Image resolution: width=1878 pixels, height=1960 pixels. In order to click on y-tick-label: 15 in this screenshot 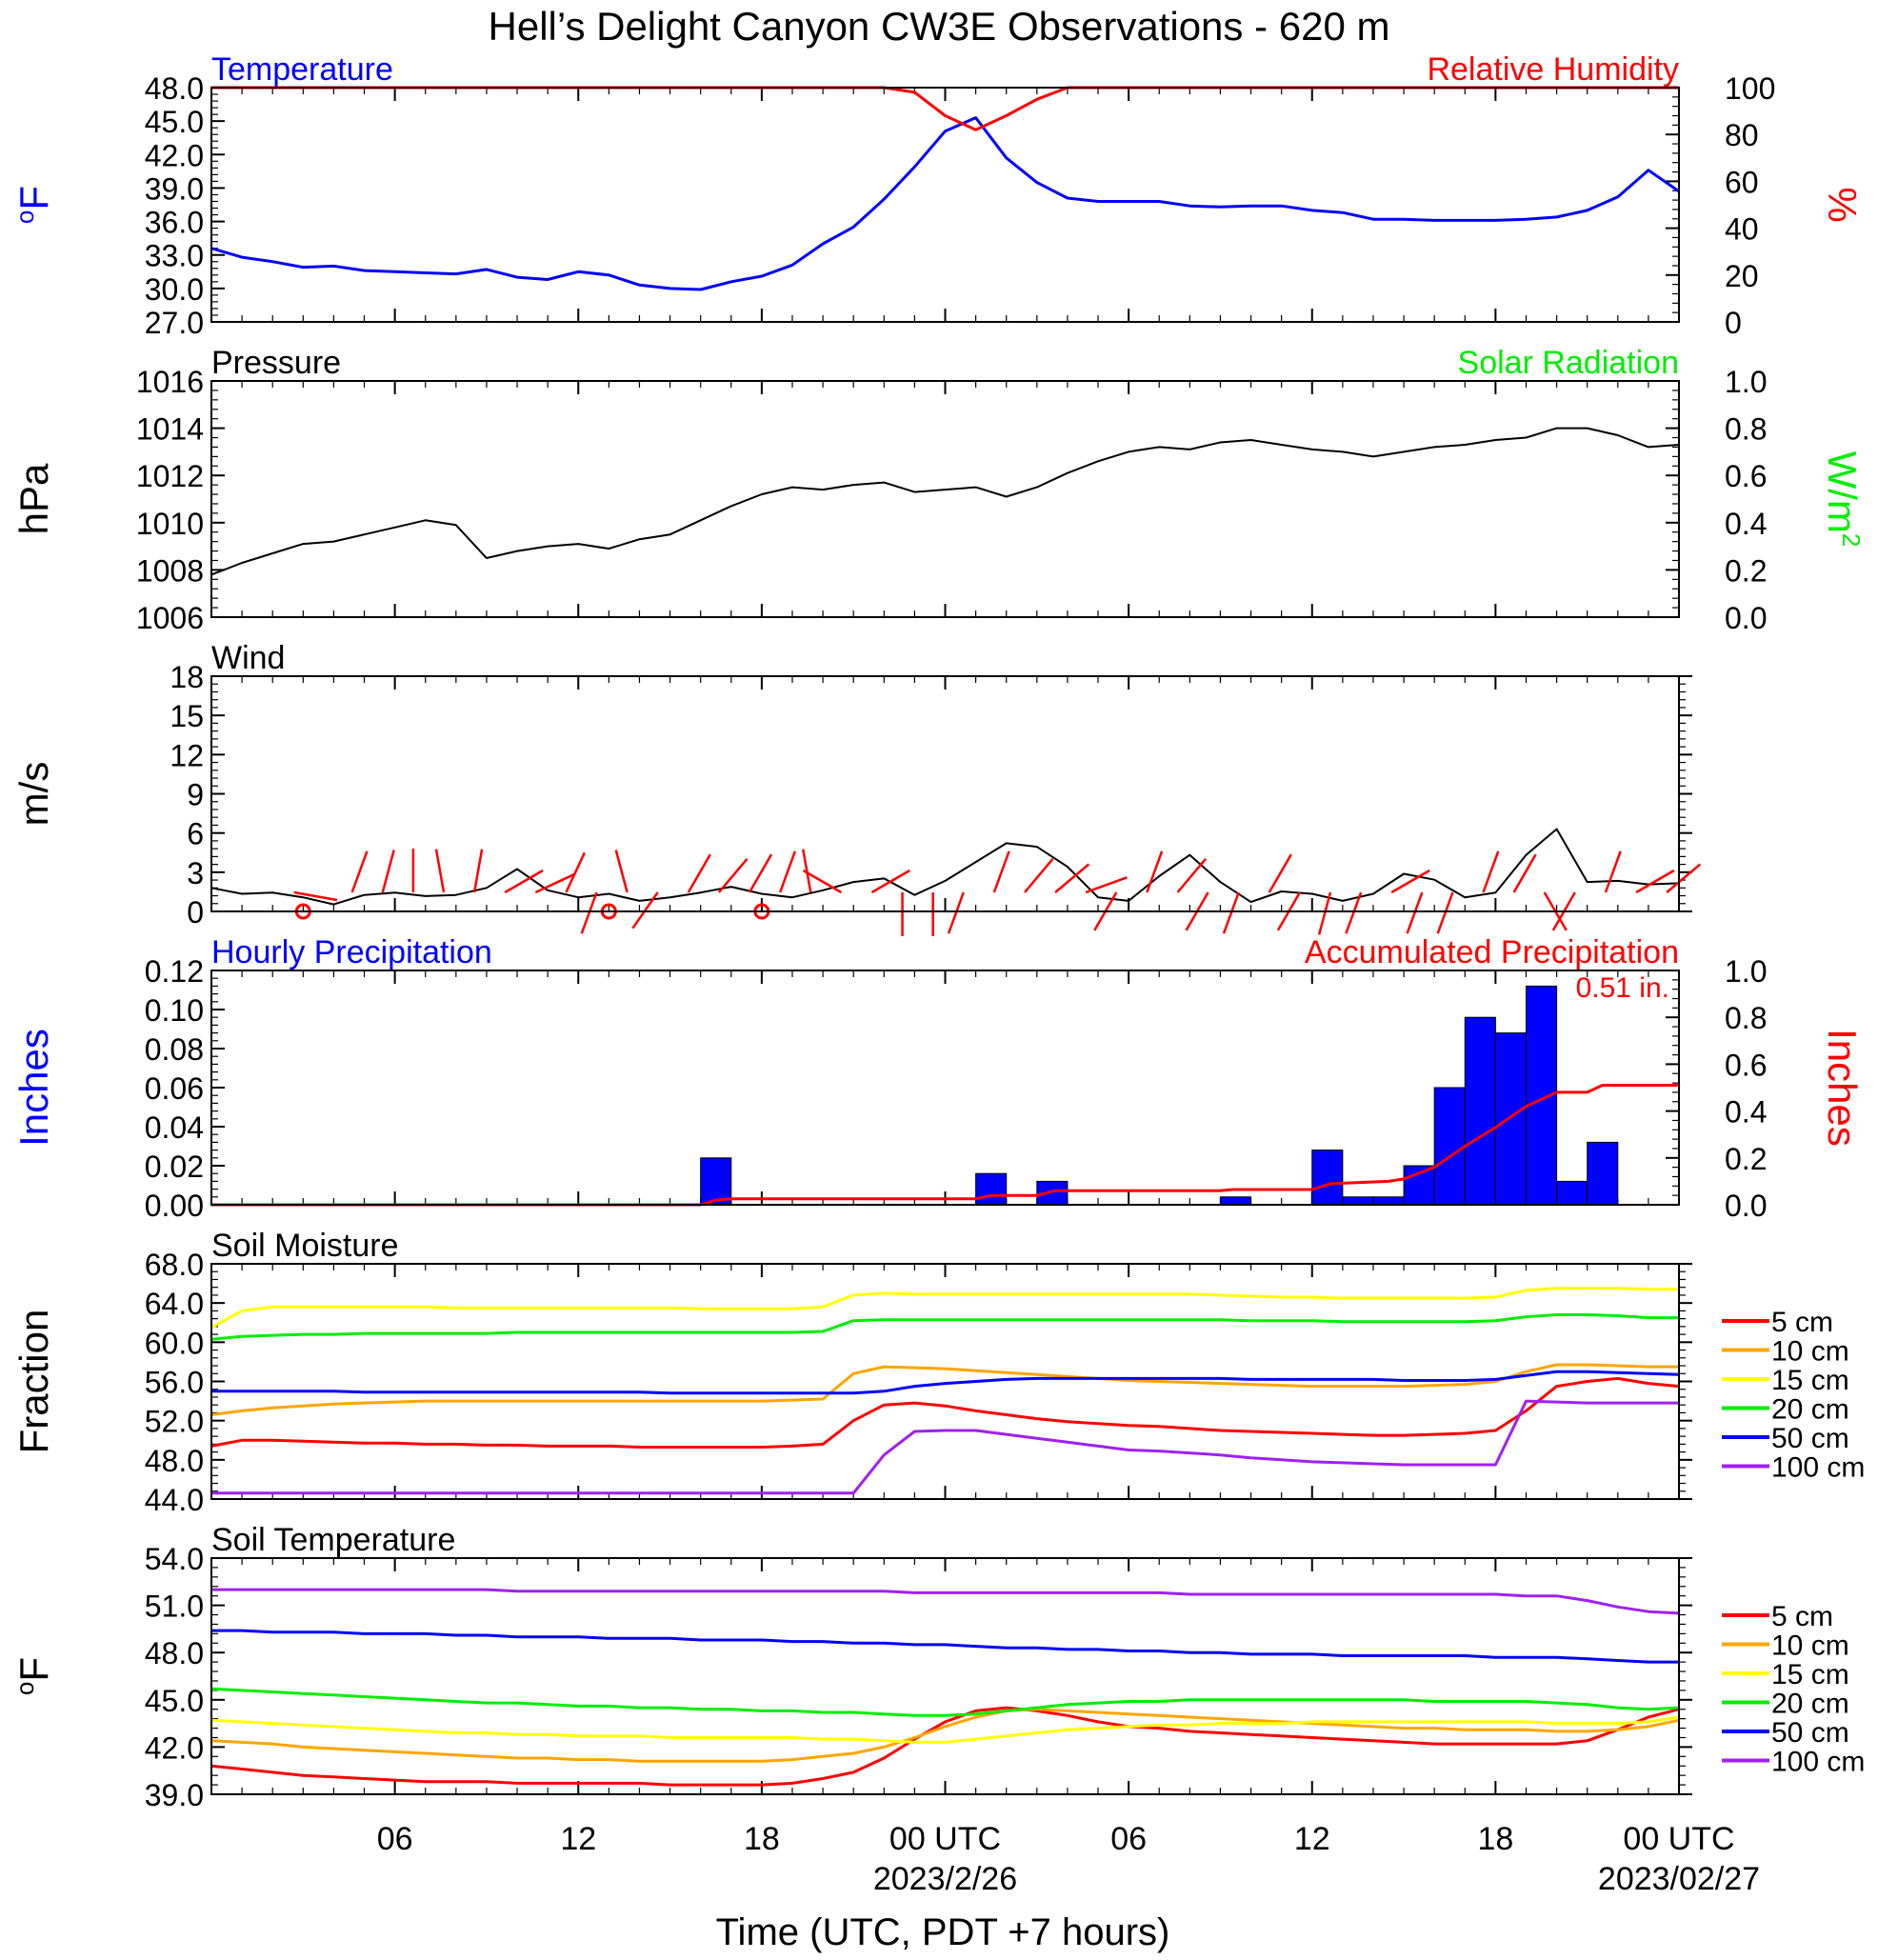, I will do `click(187, 716)`.